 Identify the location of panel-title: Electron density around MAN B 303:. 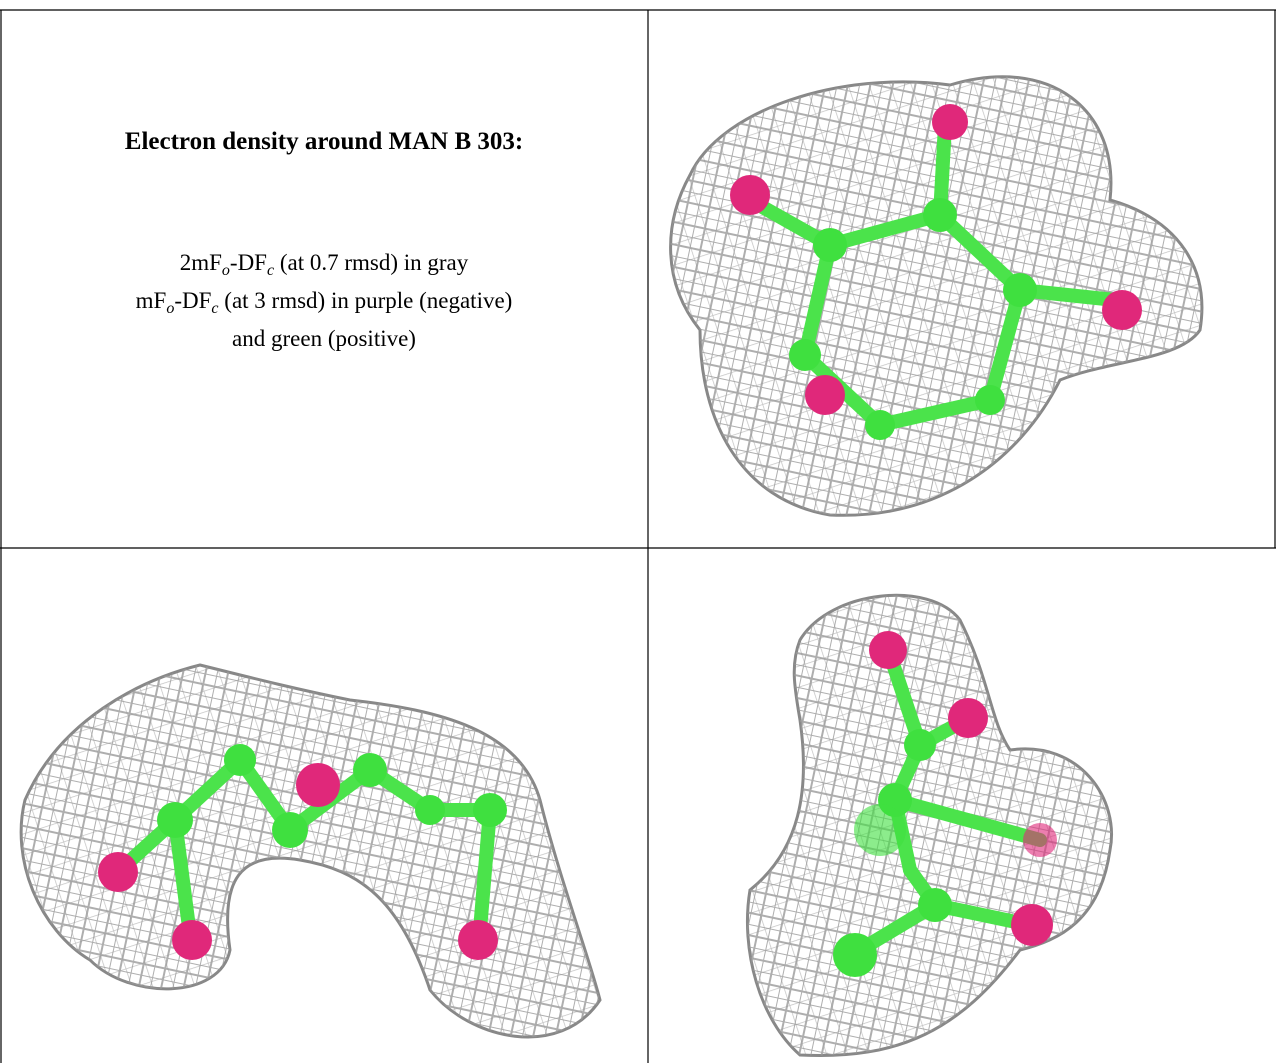
(324, 141).